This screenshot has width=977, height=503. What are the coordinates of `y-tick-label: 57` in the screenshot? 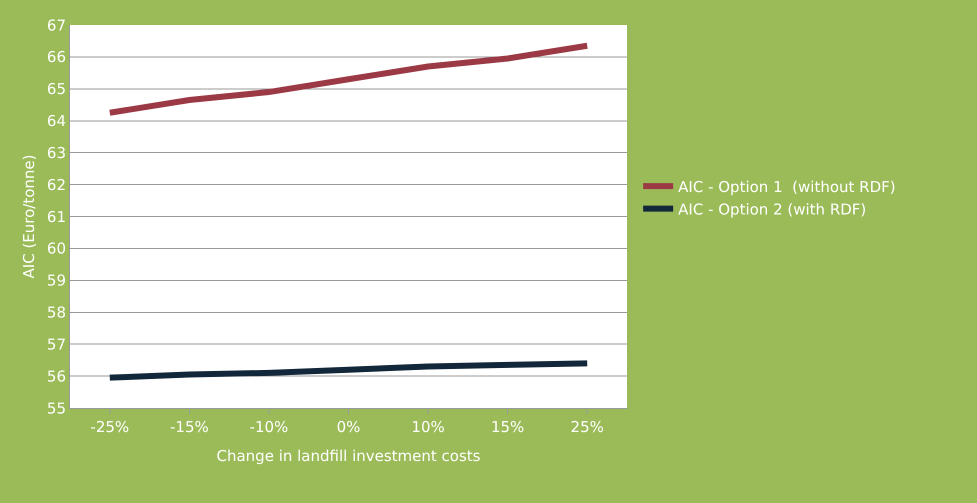 It's located at (56, 344).